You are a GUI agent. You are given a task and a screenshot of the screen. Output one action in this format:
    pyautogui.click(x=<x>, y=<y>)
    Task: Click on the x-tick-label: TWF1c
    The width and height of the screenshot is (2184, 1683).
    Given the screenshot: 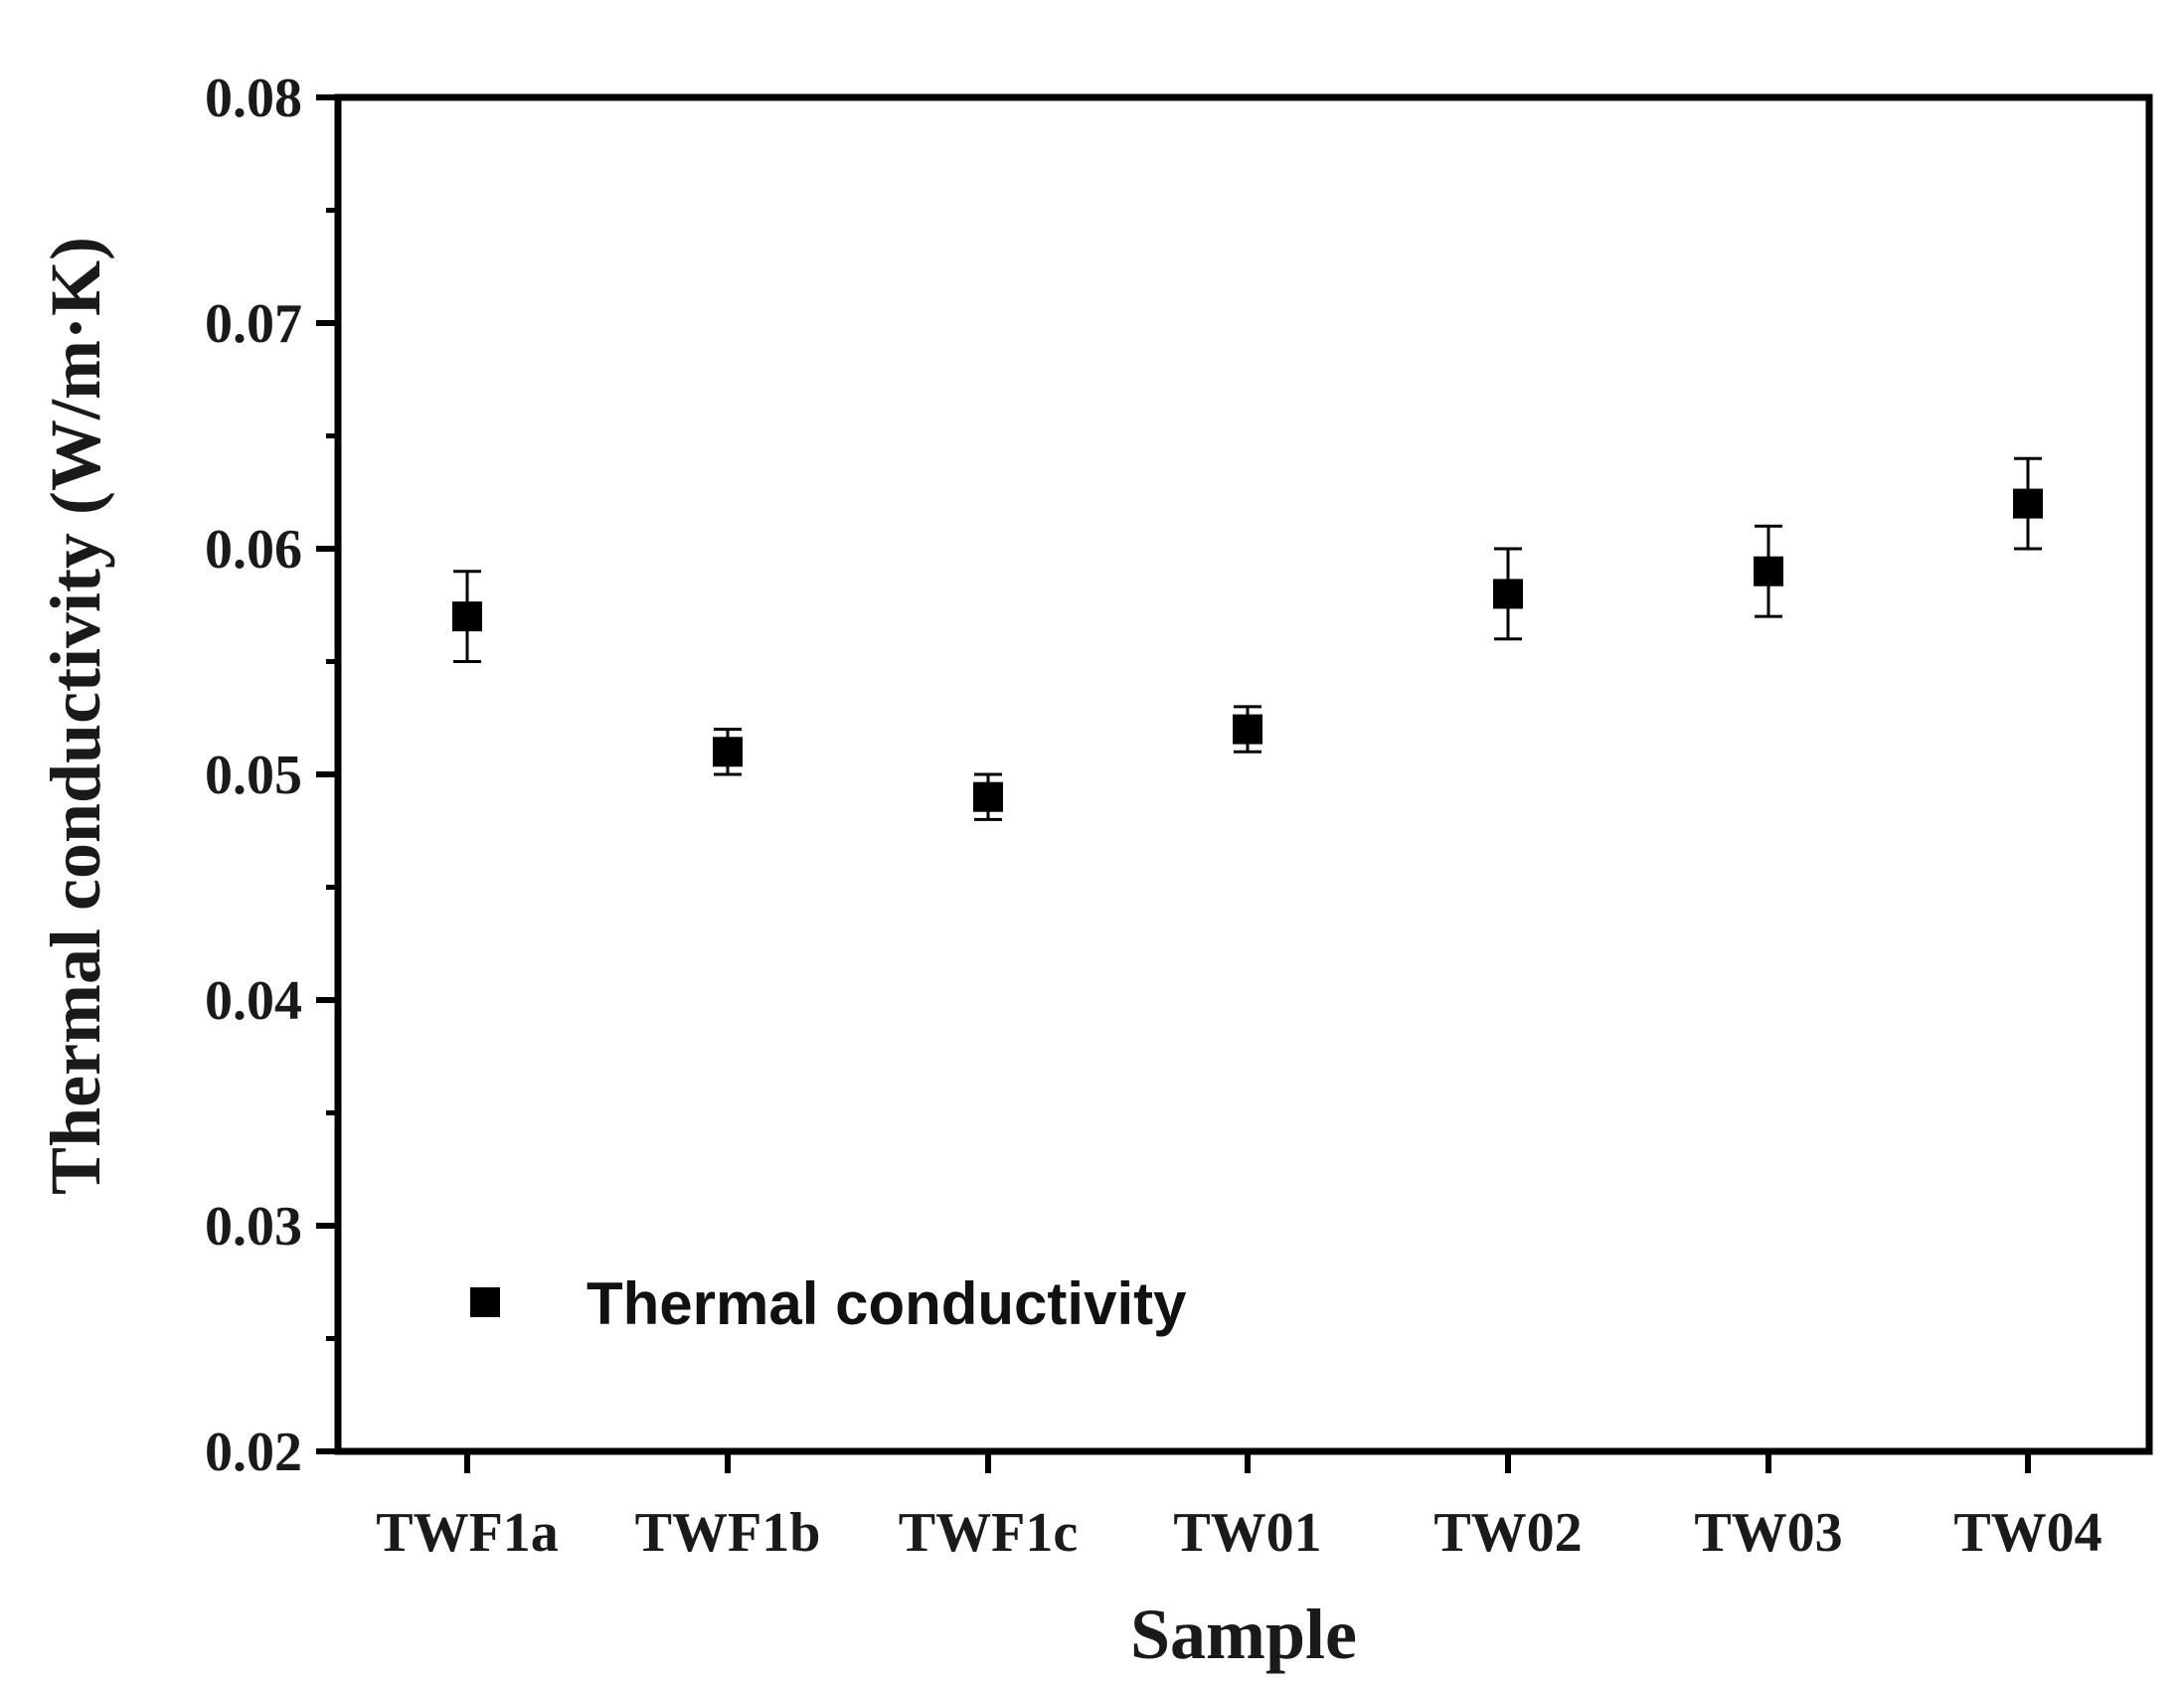 What is the action you would take?
    pyautogui.click(x=988, y=1533)
    